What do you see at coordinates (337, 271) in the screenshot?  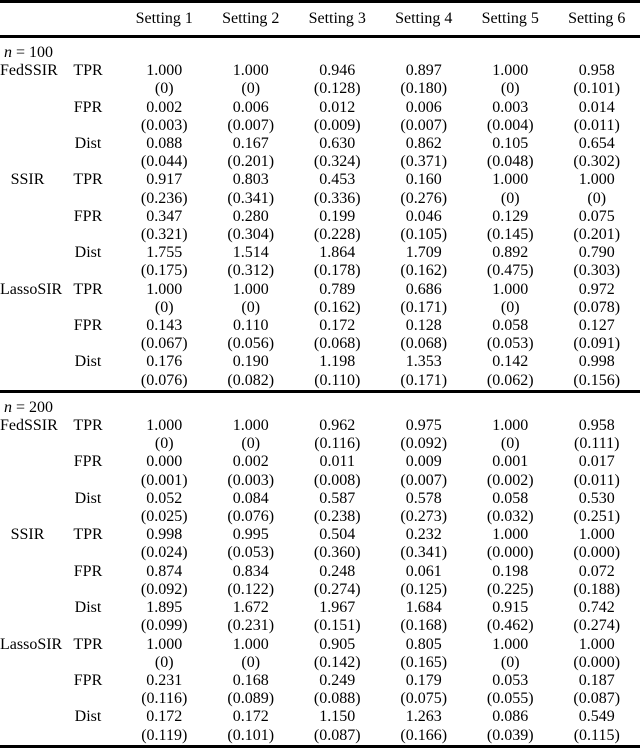 I see `sd-cell: (0.178)` at bounding box center [337, 271].